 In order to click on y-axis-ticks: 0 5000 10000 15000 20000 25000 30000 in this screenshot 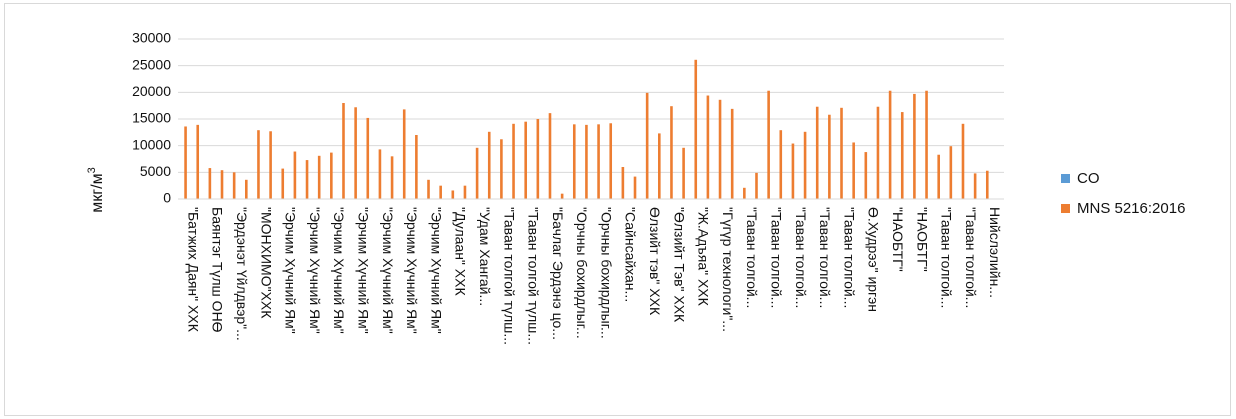, I will do `click(151, 118)`.